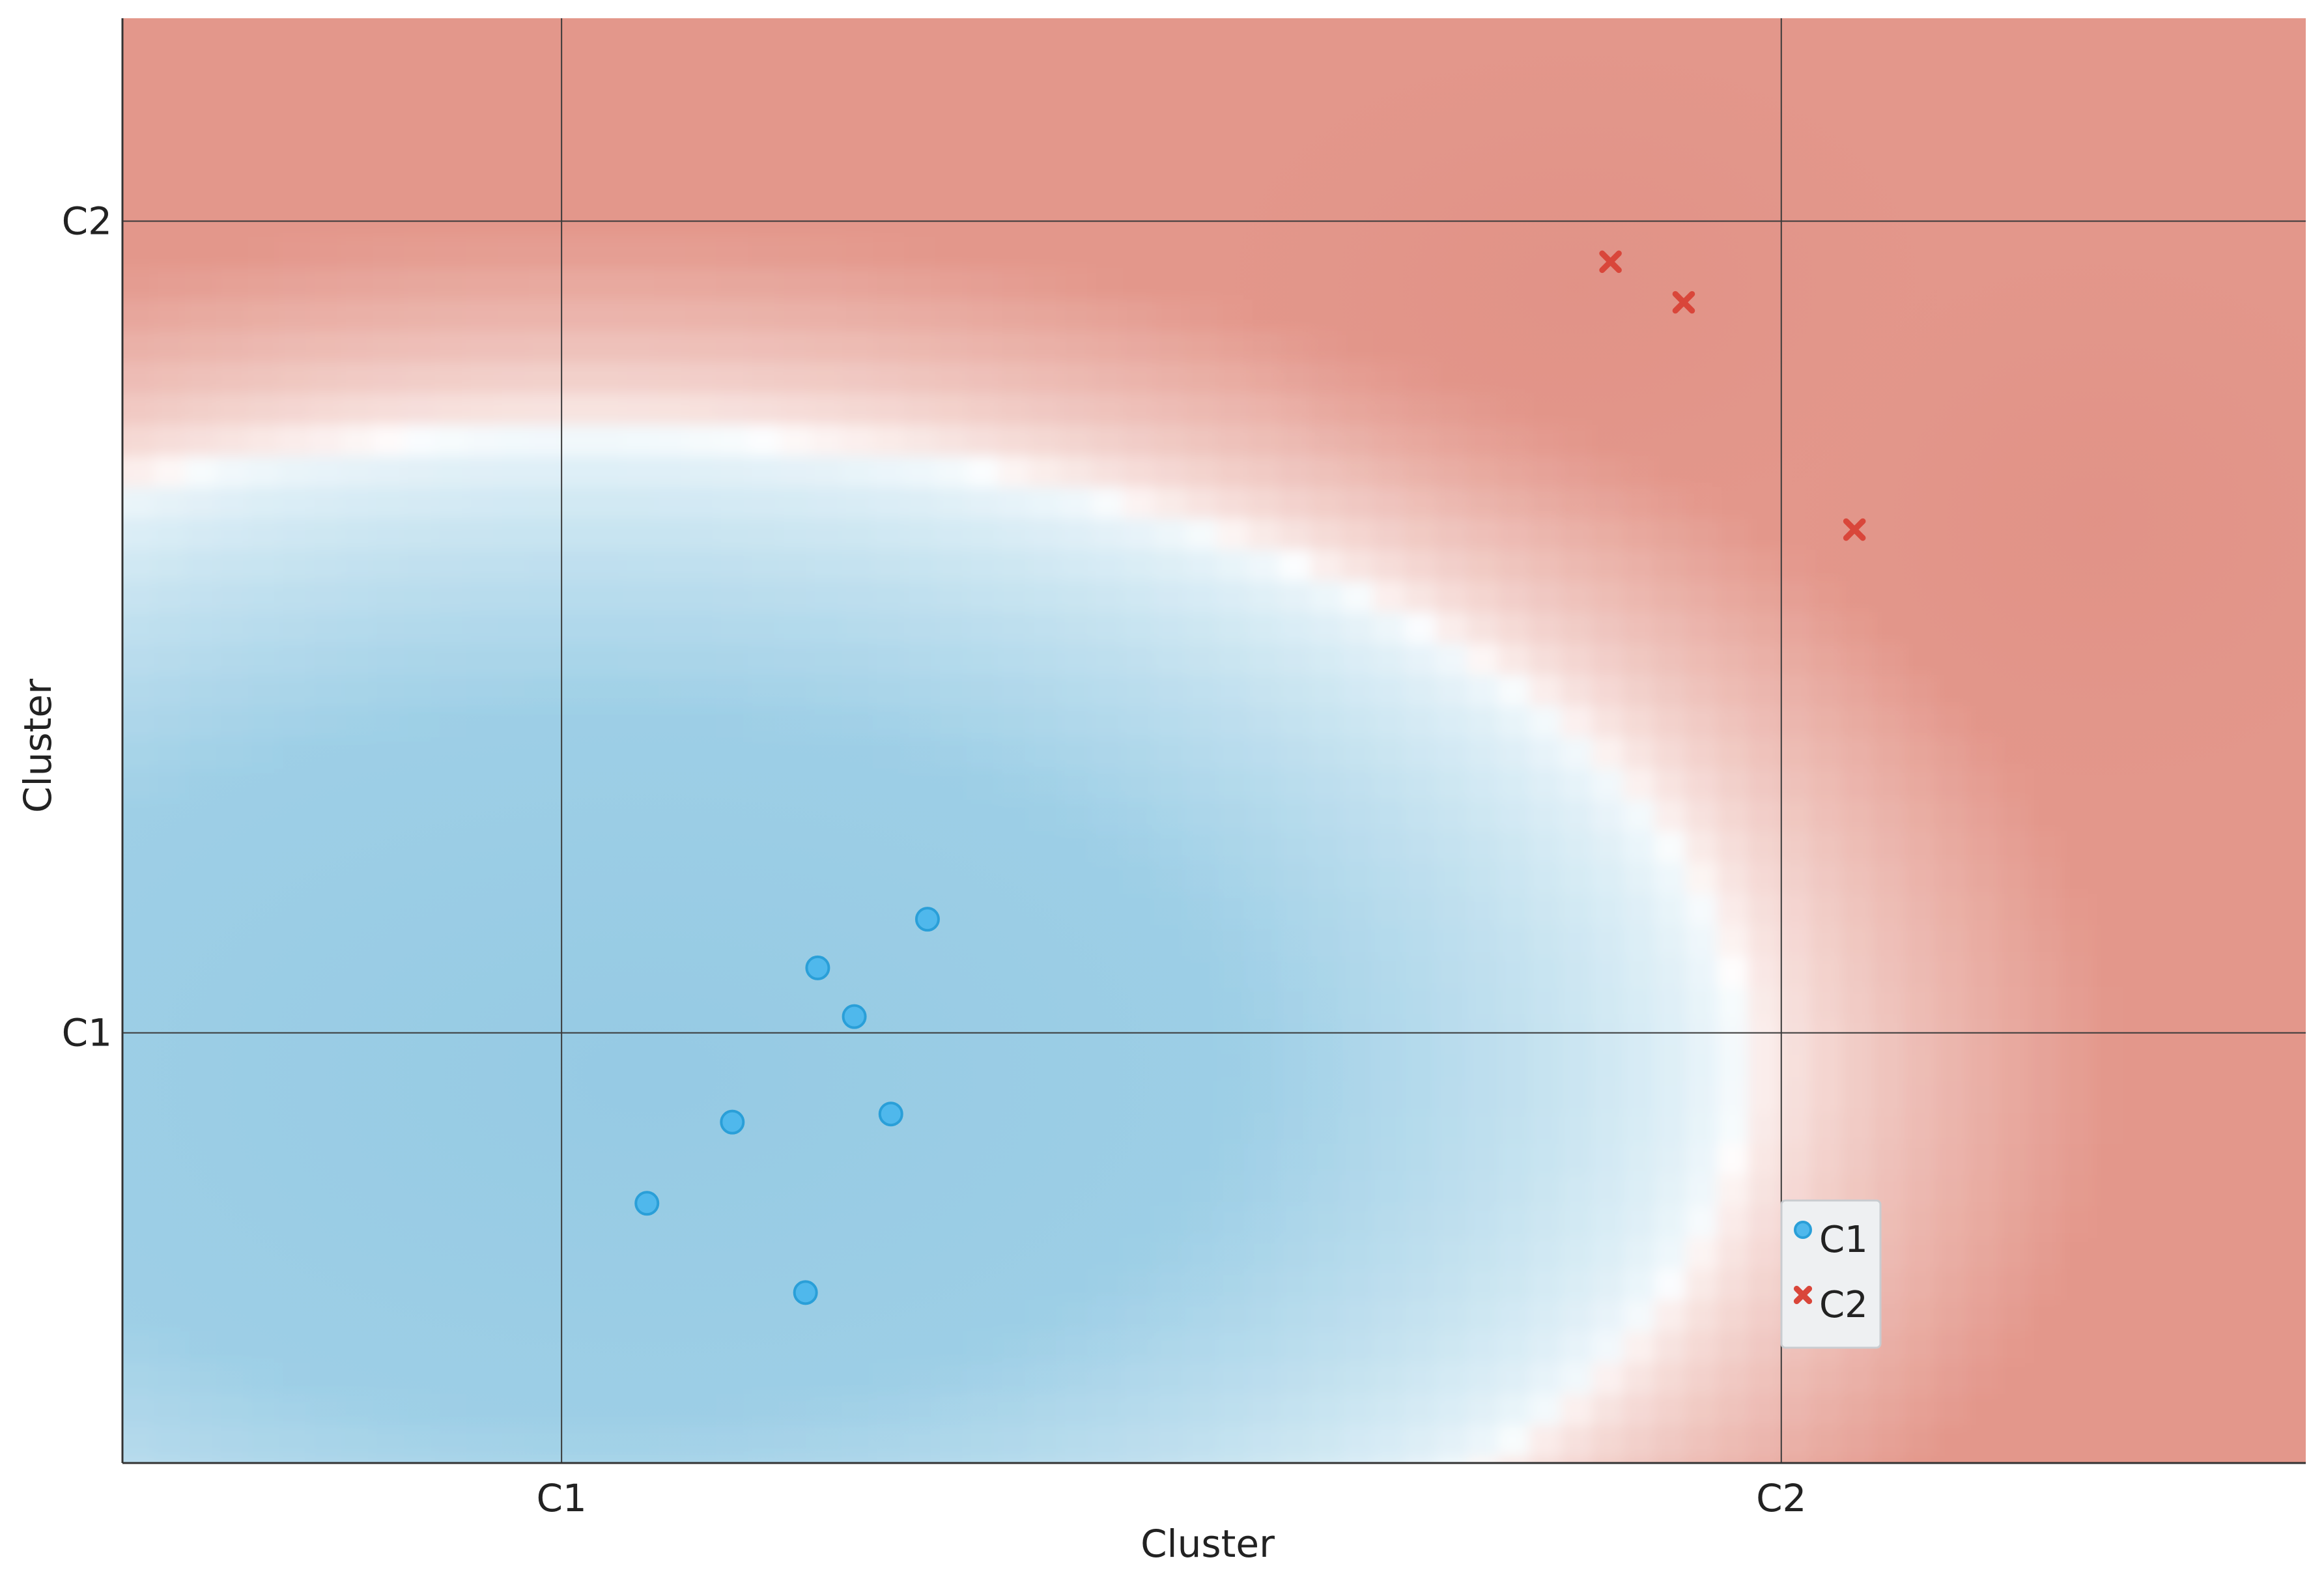 Image resolution: width=2324 pixels, height=1577 pixels. What do you see at coordinates (87, 222) in the screenshot?
I see `y-tick-label: C2` at bounding box center [87, 222].